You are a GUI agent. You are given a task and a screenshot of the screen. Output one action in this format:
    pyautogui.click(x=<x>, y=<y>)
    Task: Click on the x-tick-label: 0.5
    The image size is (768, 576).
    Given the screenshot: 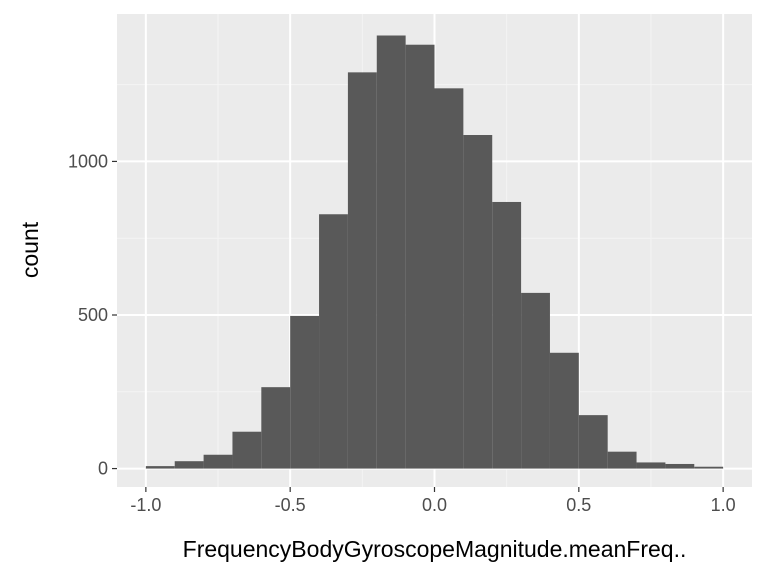 What is the action you would take?
    pyautogui.click(x=578, y=505)
    